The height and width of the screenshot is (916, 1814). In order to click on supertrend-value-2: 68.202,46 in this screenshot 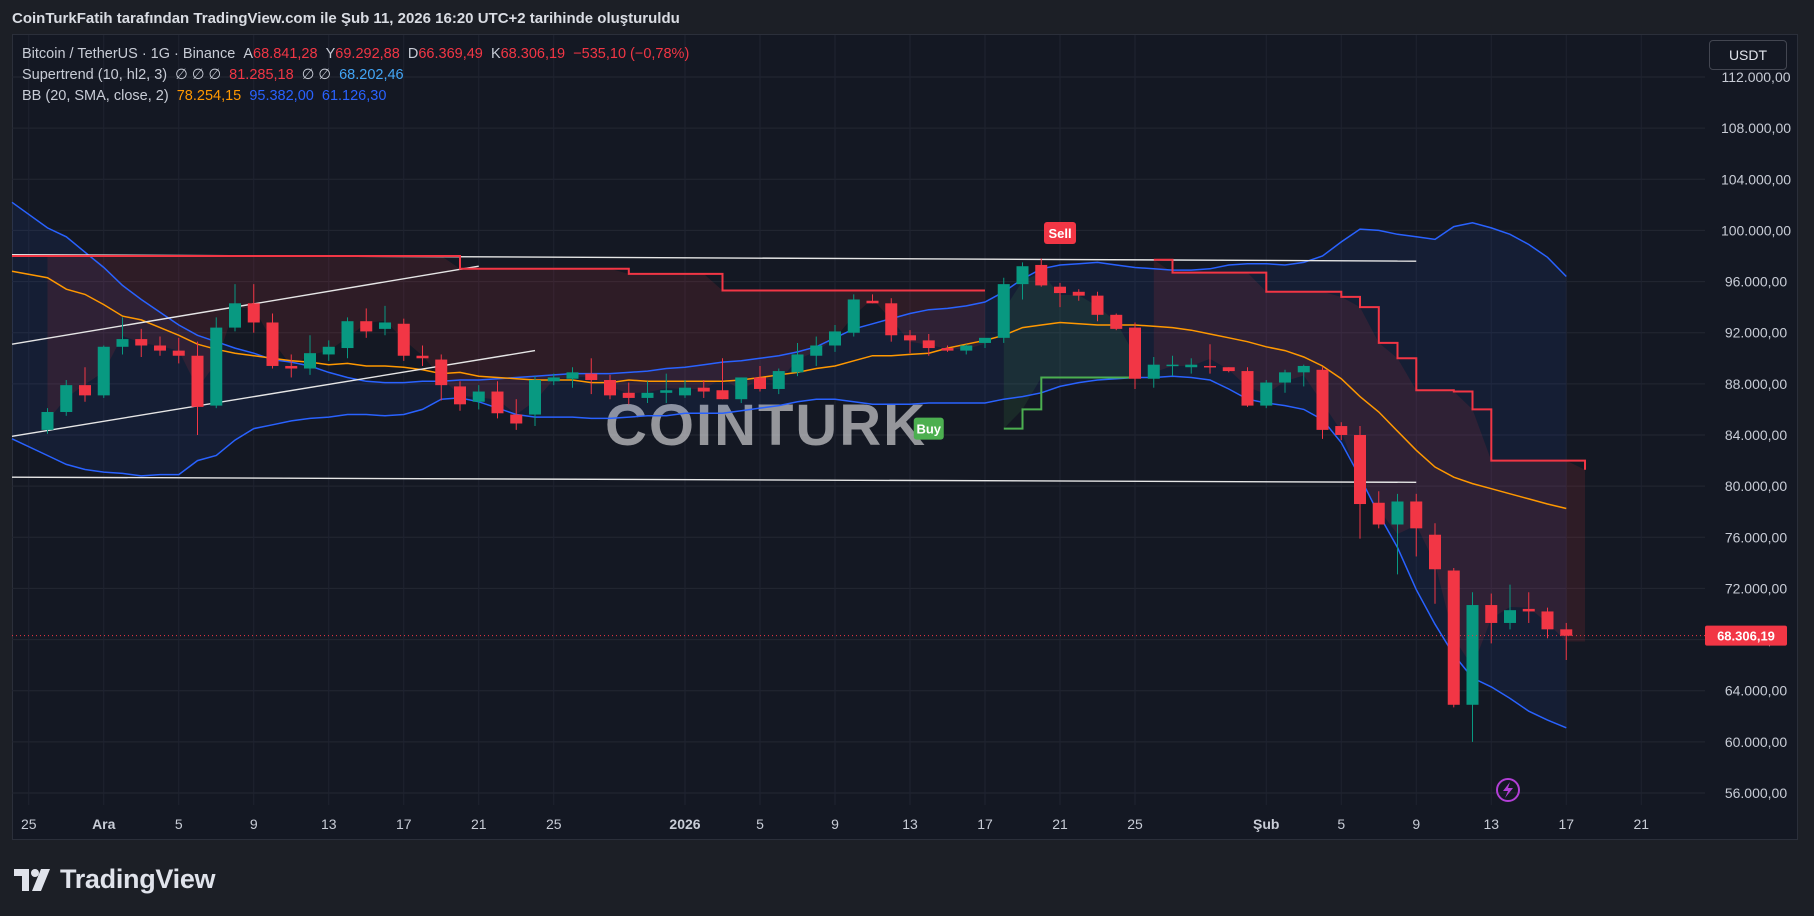, I will do `click(371, 75)`.